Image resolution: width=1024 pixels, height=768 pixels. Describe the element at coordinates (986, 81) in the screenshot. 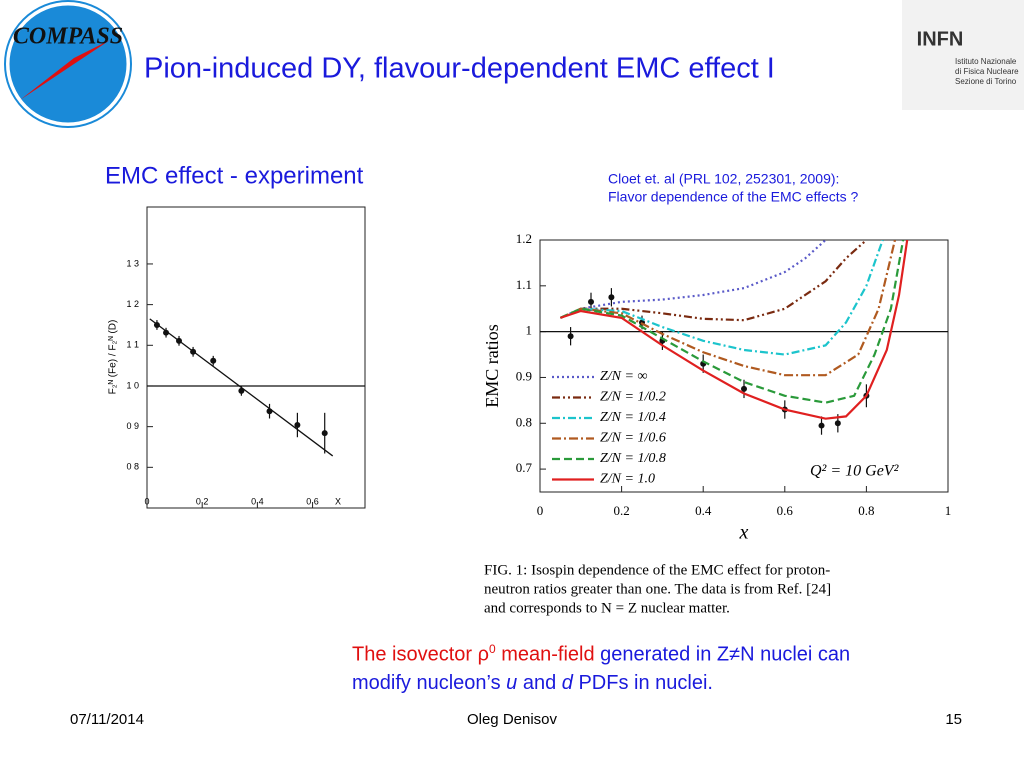

I see `logo-sub: Sezione di Torino` at that location.